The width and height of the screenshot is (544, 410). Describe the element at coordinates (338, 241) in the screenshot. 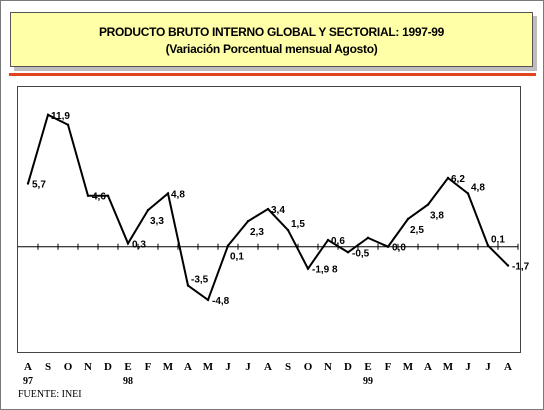

I see `data-label-15: 0,6` at that location.